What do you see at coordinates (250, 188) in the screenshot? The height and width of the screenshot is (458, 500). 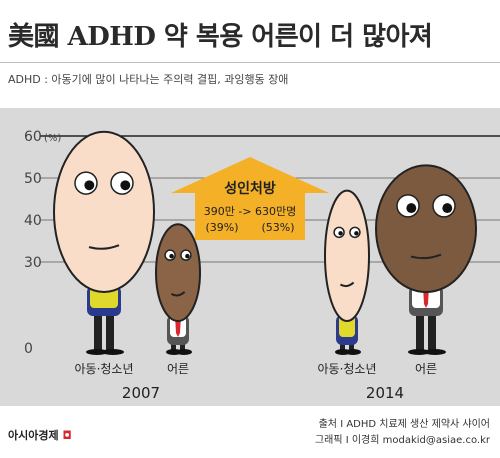 I see `annotation-title: 성인처방` at bounding box center [250, 188].